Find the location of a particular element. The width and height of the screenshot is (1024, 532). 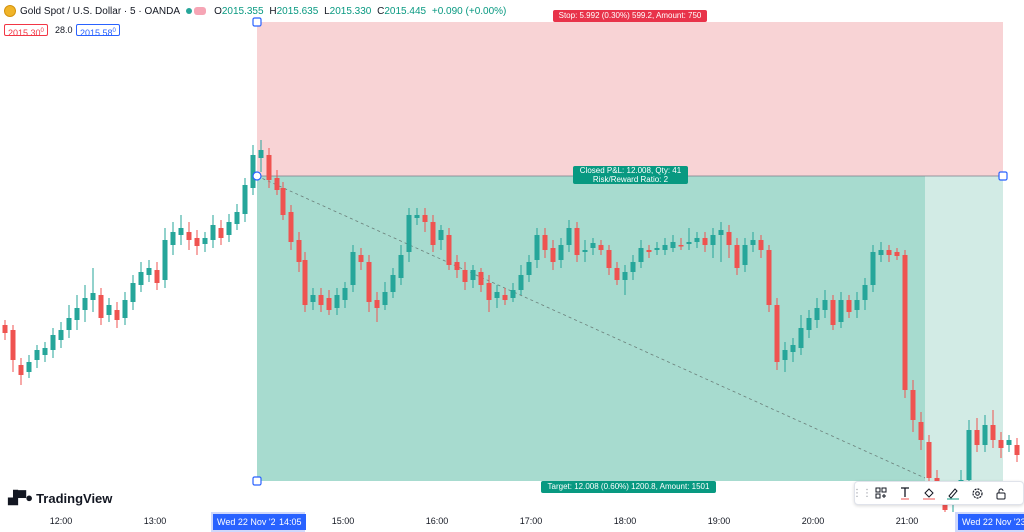

time-tick: 19:00 is located at coordinates (719, 521).